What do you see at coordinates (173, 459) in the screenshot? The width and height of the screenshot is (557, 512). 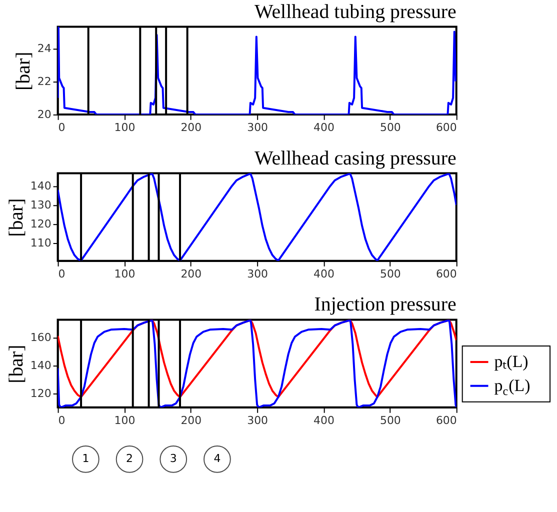 I see `text: 3` at bounding box center [173, 459].